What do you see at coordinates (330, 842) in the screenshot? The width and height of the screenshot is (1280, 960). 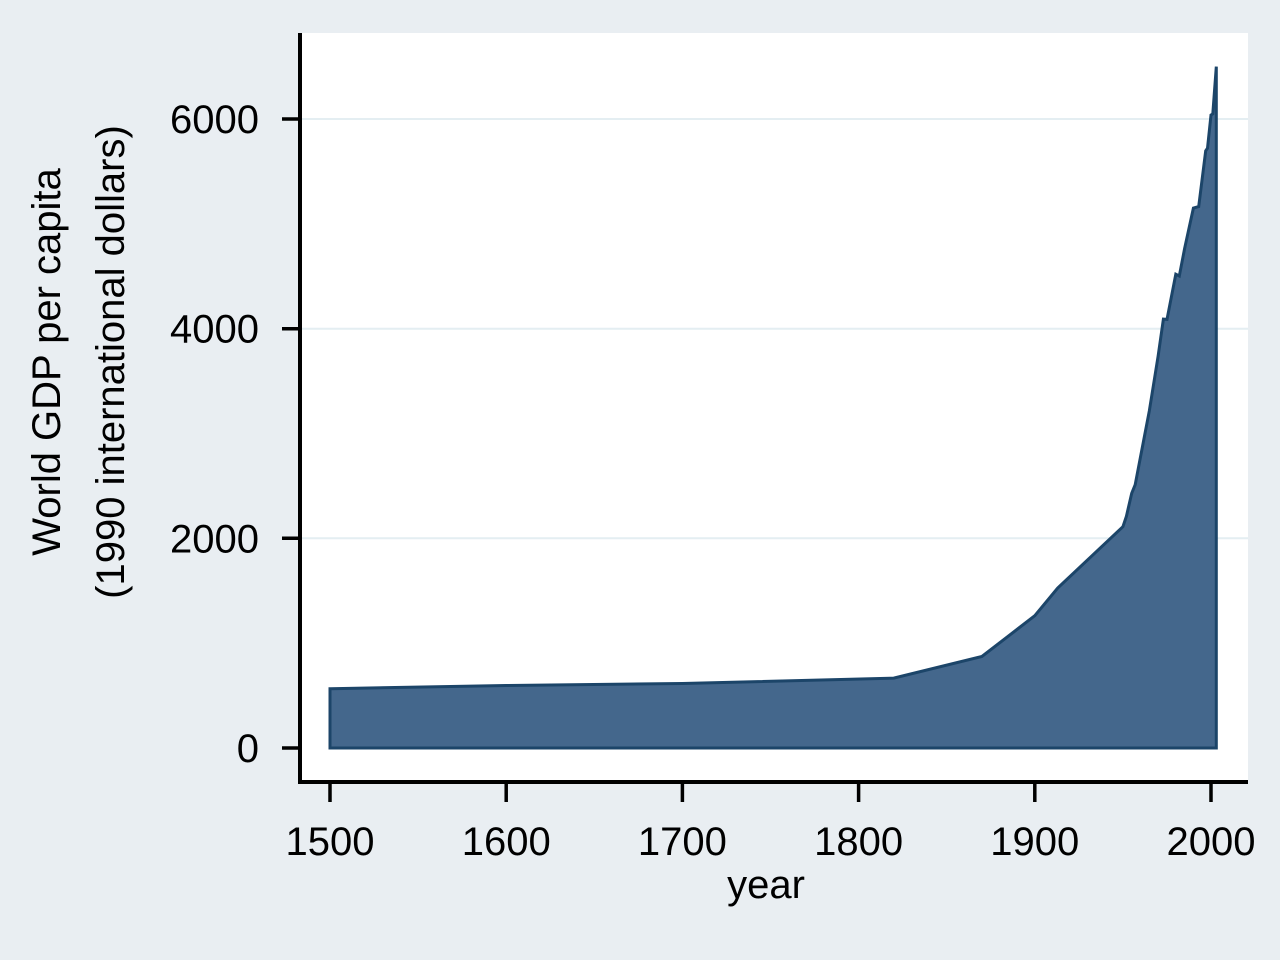 I see `x-tick-label-1500: 1500` at bounding box center [330, 842].